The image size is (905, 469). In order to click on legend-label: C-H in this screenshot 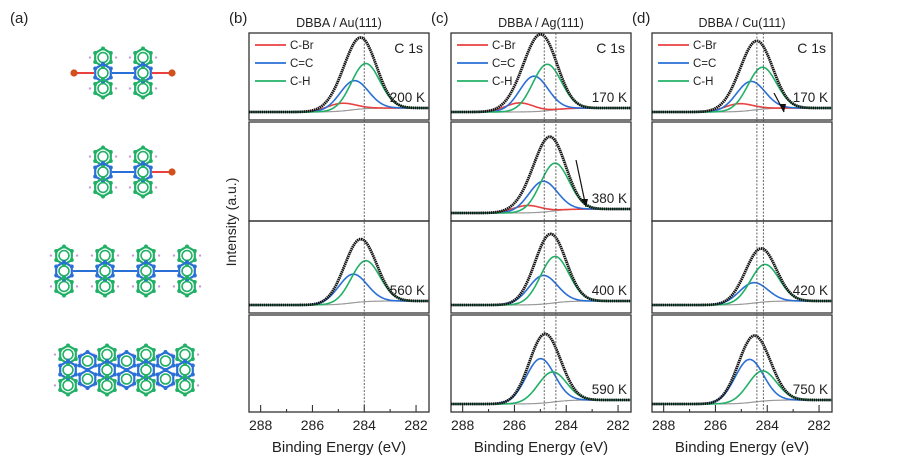, I will do `click(703, 82)`.